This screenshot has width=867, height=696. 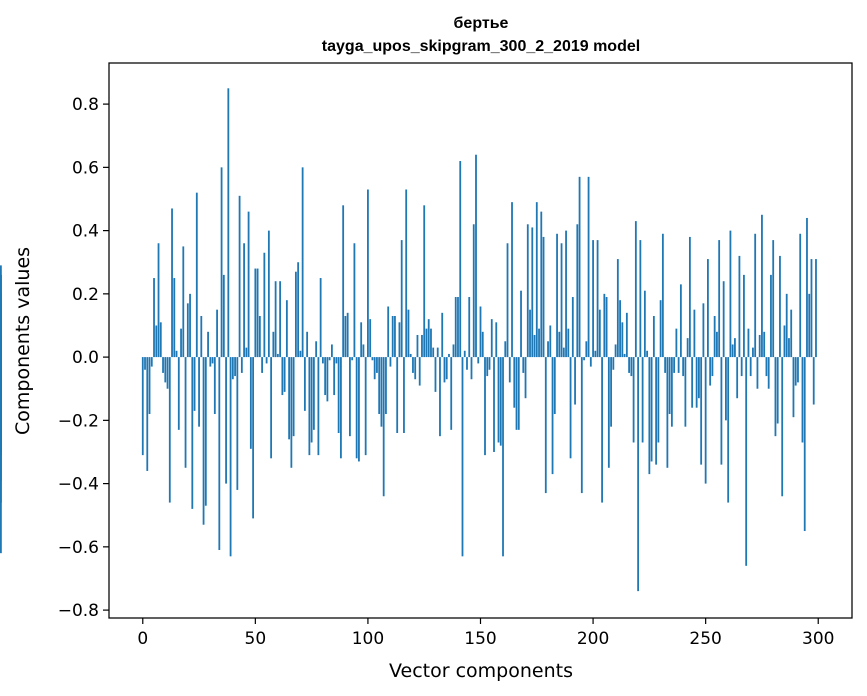 I want to click on y-tick-label: 0.4, so click(x=85, y=232).